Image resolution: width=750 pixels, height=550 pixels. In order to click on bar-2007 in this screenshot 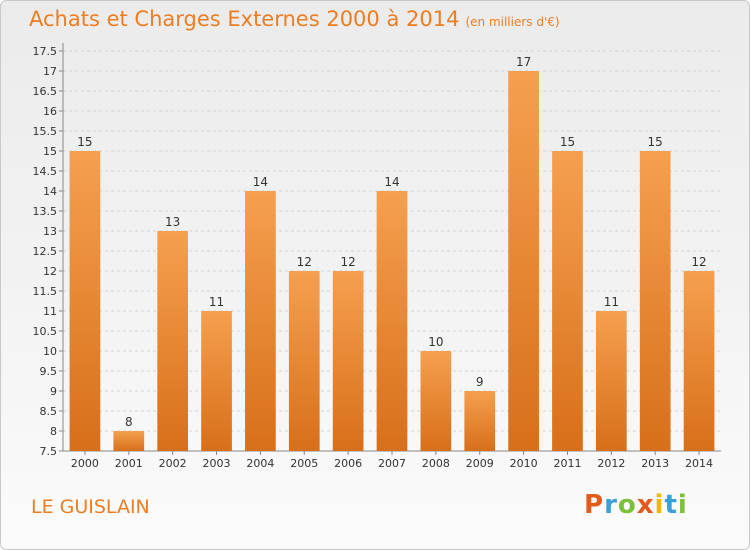, I will do `click(392, 321)`.